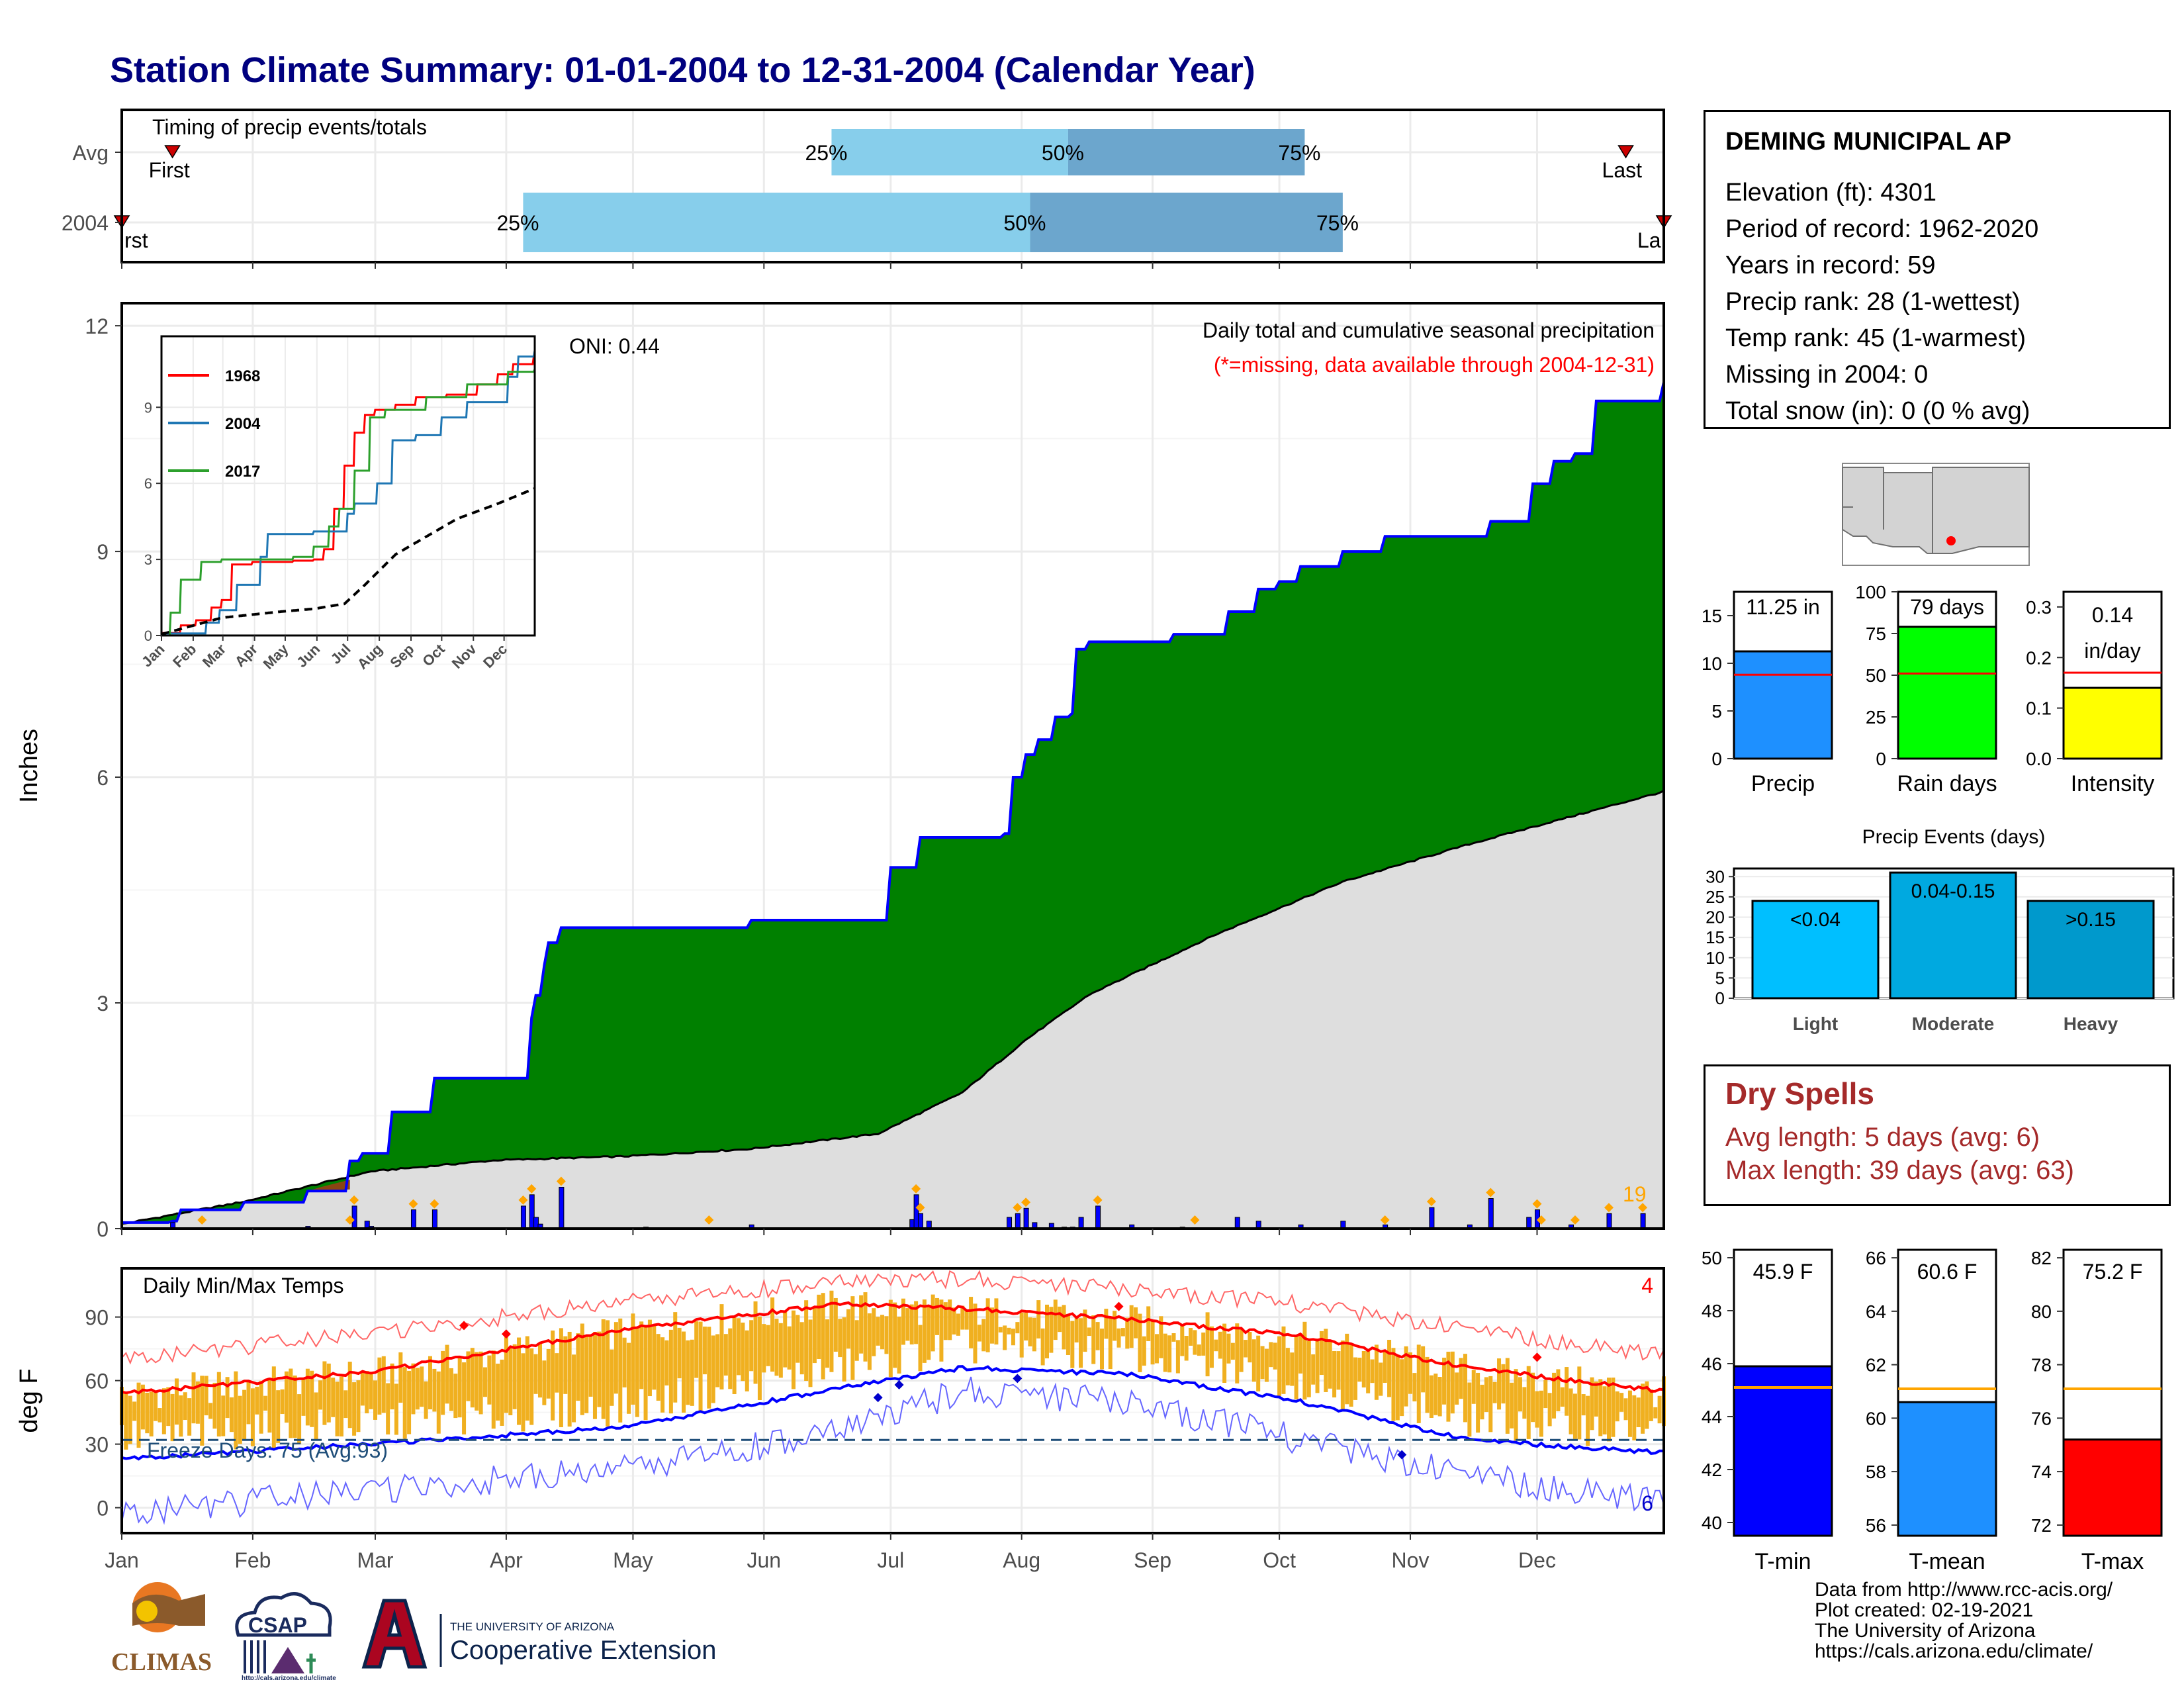  What do you see at coordinates (161, 1629) in the screenshot?
I see `climas-logo: CLIMAS` at bounding box center [161, 1629].